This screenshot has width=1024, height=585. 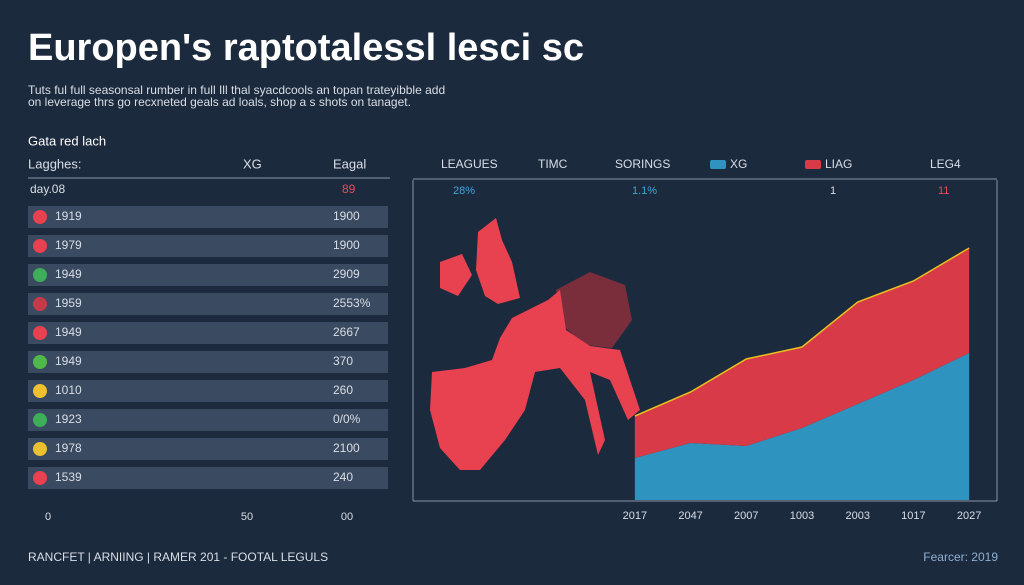 What do you see at coordinates (969, 516) in the screenshot?
I see `x-tick-label: 2027` at bounding box center [969, 516].